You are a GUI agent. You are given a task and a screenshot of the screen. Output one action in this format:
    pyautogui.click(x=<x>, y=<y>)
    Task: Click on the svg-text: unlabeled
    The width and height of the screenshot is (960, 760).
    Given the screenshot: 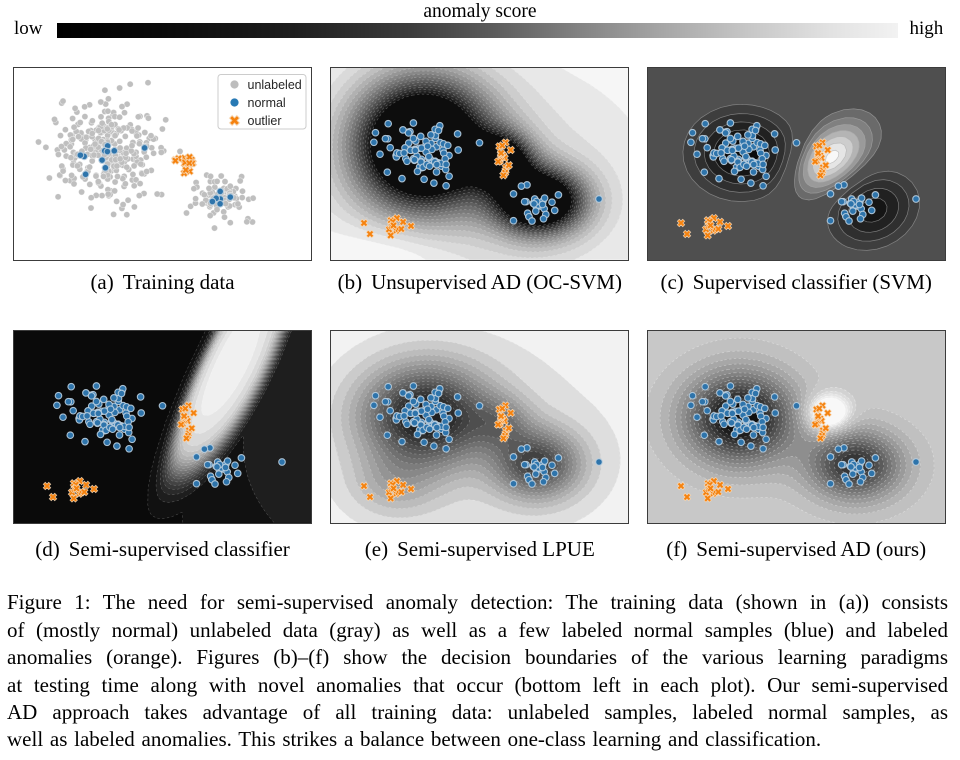 What is the action you would take?
    pyautogui.click(x=275, y=85)
    